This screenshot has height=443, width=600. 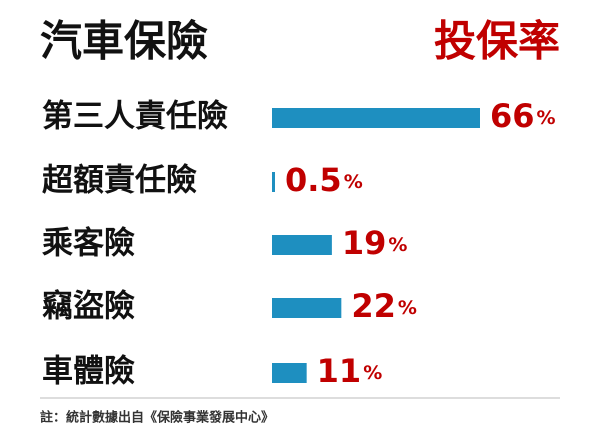 I want to click on value-number: 22, so click(x=373, y=306).